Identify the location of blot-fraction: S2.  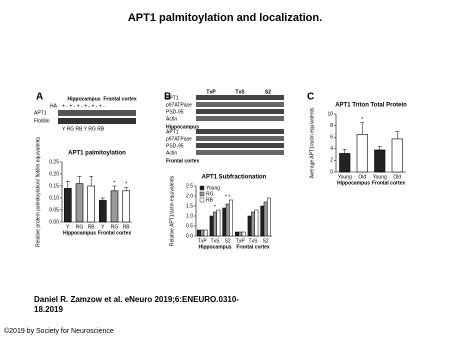
(268, 92).